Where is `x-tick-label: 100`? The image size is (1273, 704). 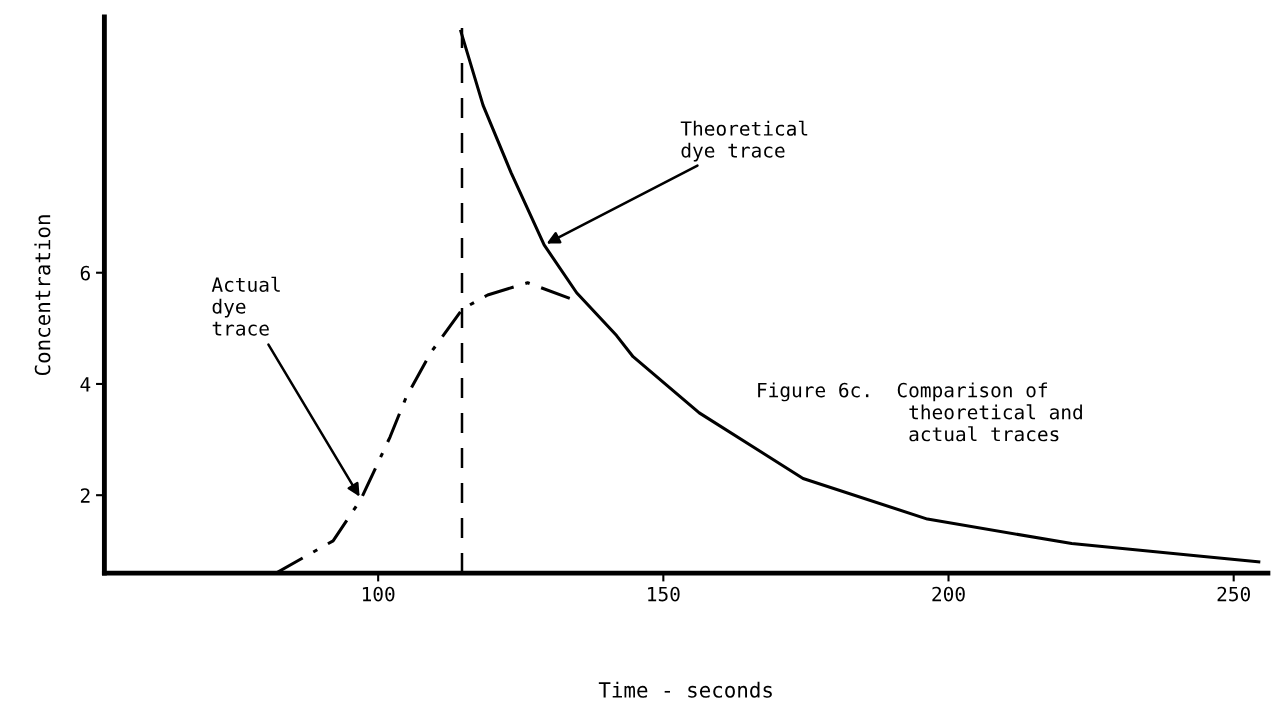 x-tick-label: 100 is located at coordinates (378, 594).